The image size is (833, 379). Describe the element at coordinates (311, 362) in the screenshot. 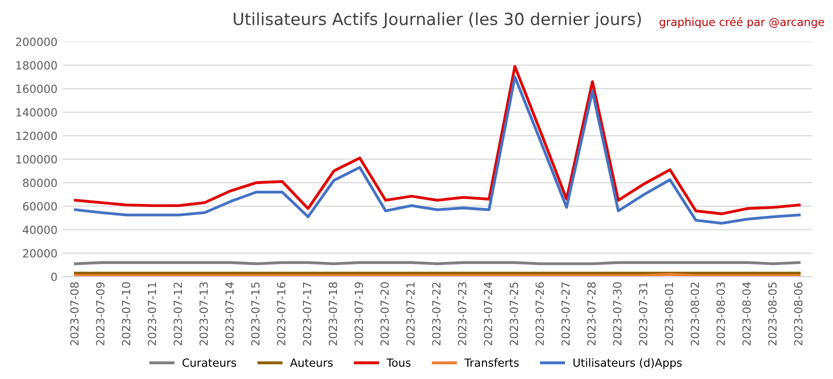

I see `legend-label: Auteurs` at that location.